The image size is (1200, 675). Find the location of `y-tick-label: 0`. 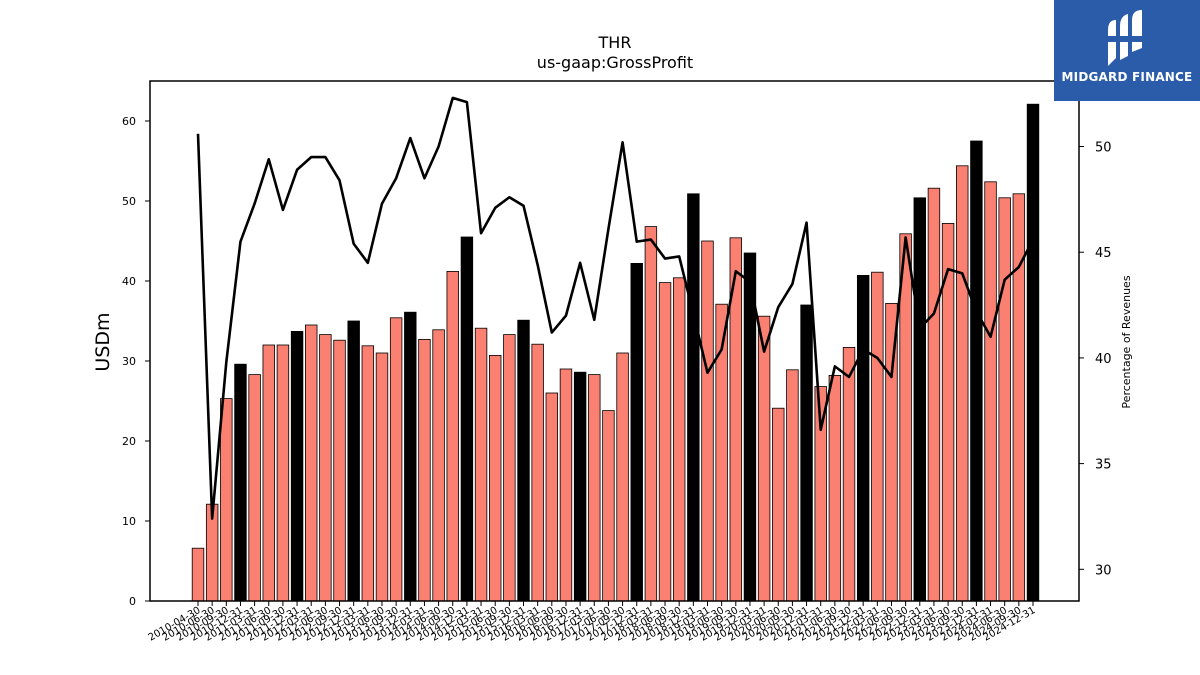

y-tick-label: 0 is located at coordinates (132, 601).